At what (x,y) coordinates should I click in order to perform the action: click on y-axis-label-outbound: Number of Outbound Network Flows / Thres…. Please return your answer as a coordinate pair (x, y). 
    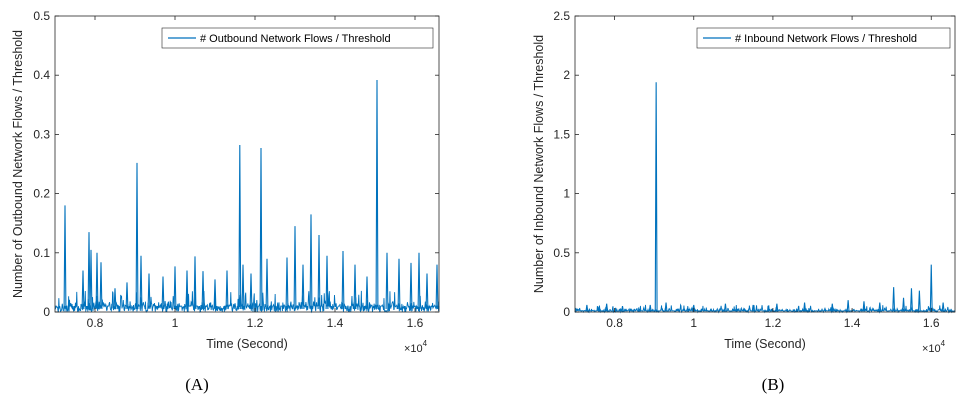
    Looking at the image, I should click on (18, 164).